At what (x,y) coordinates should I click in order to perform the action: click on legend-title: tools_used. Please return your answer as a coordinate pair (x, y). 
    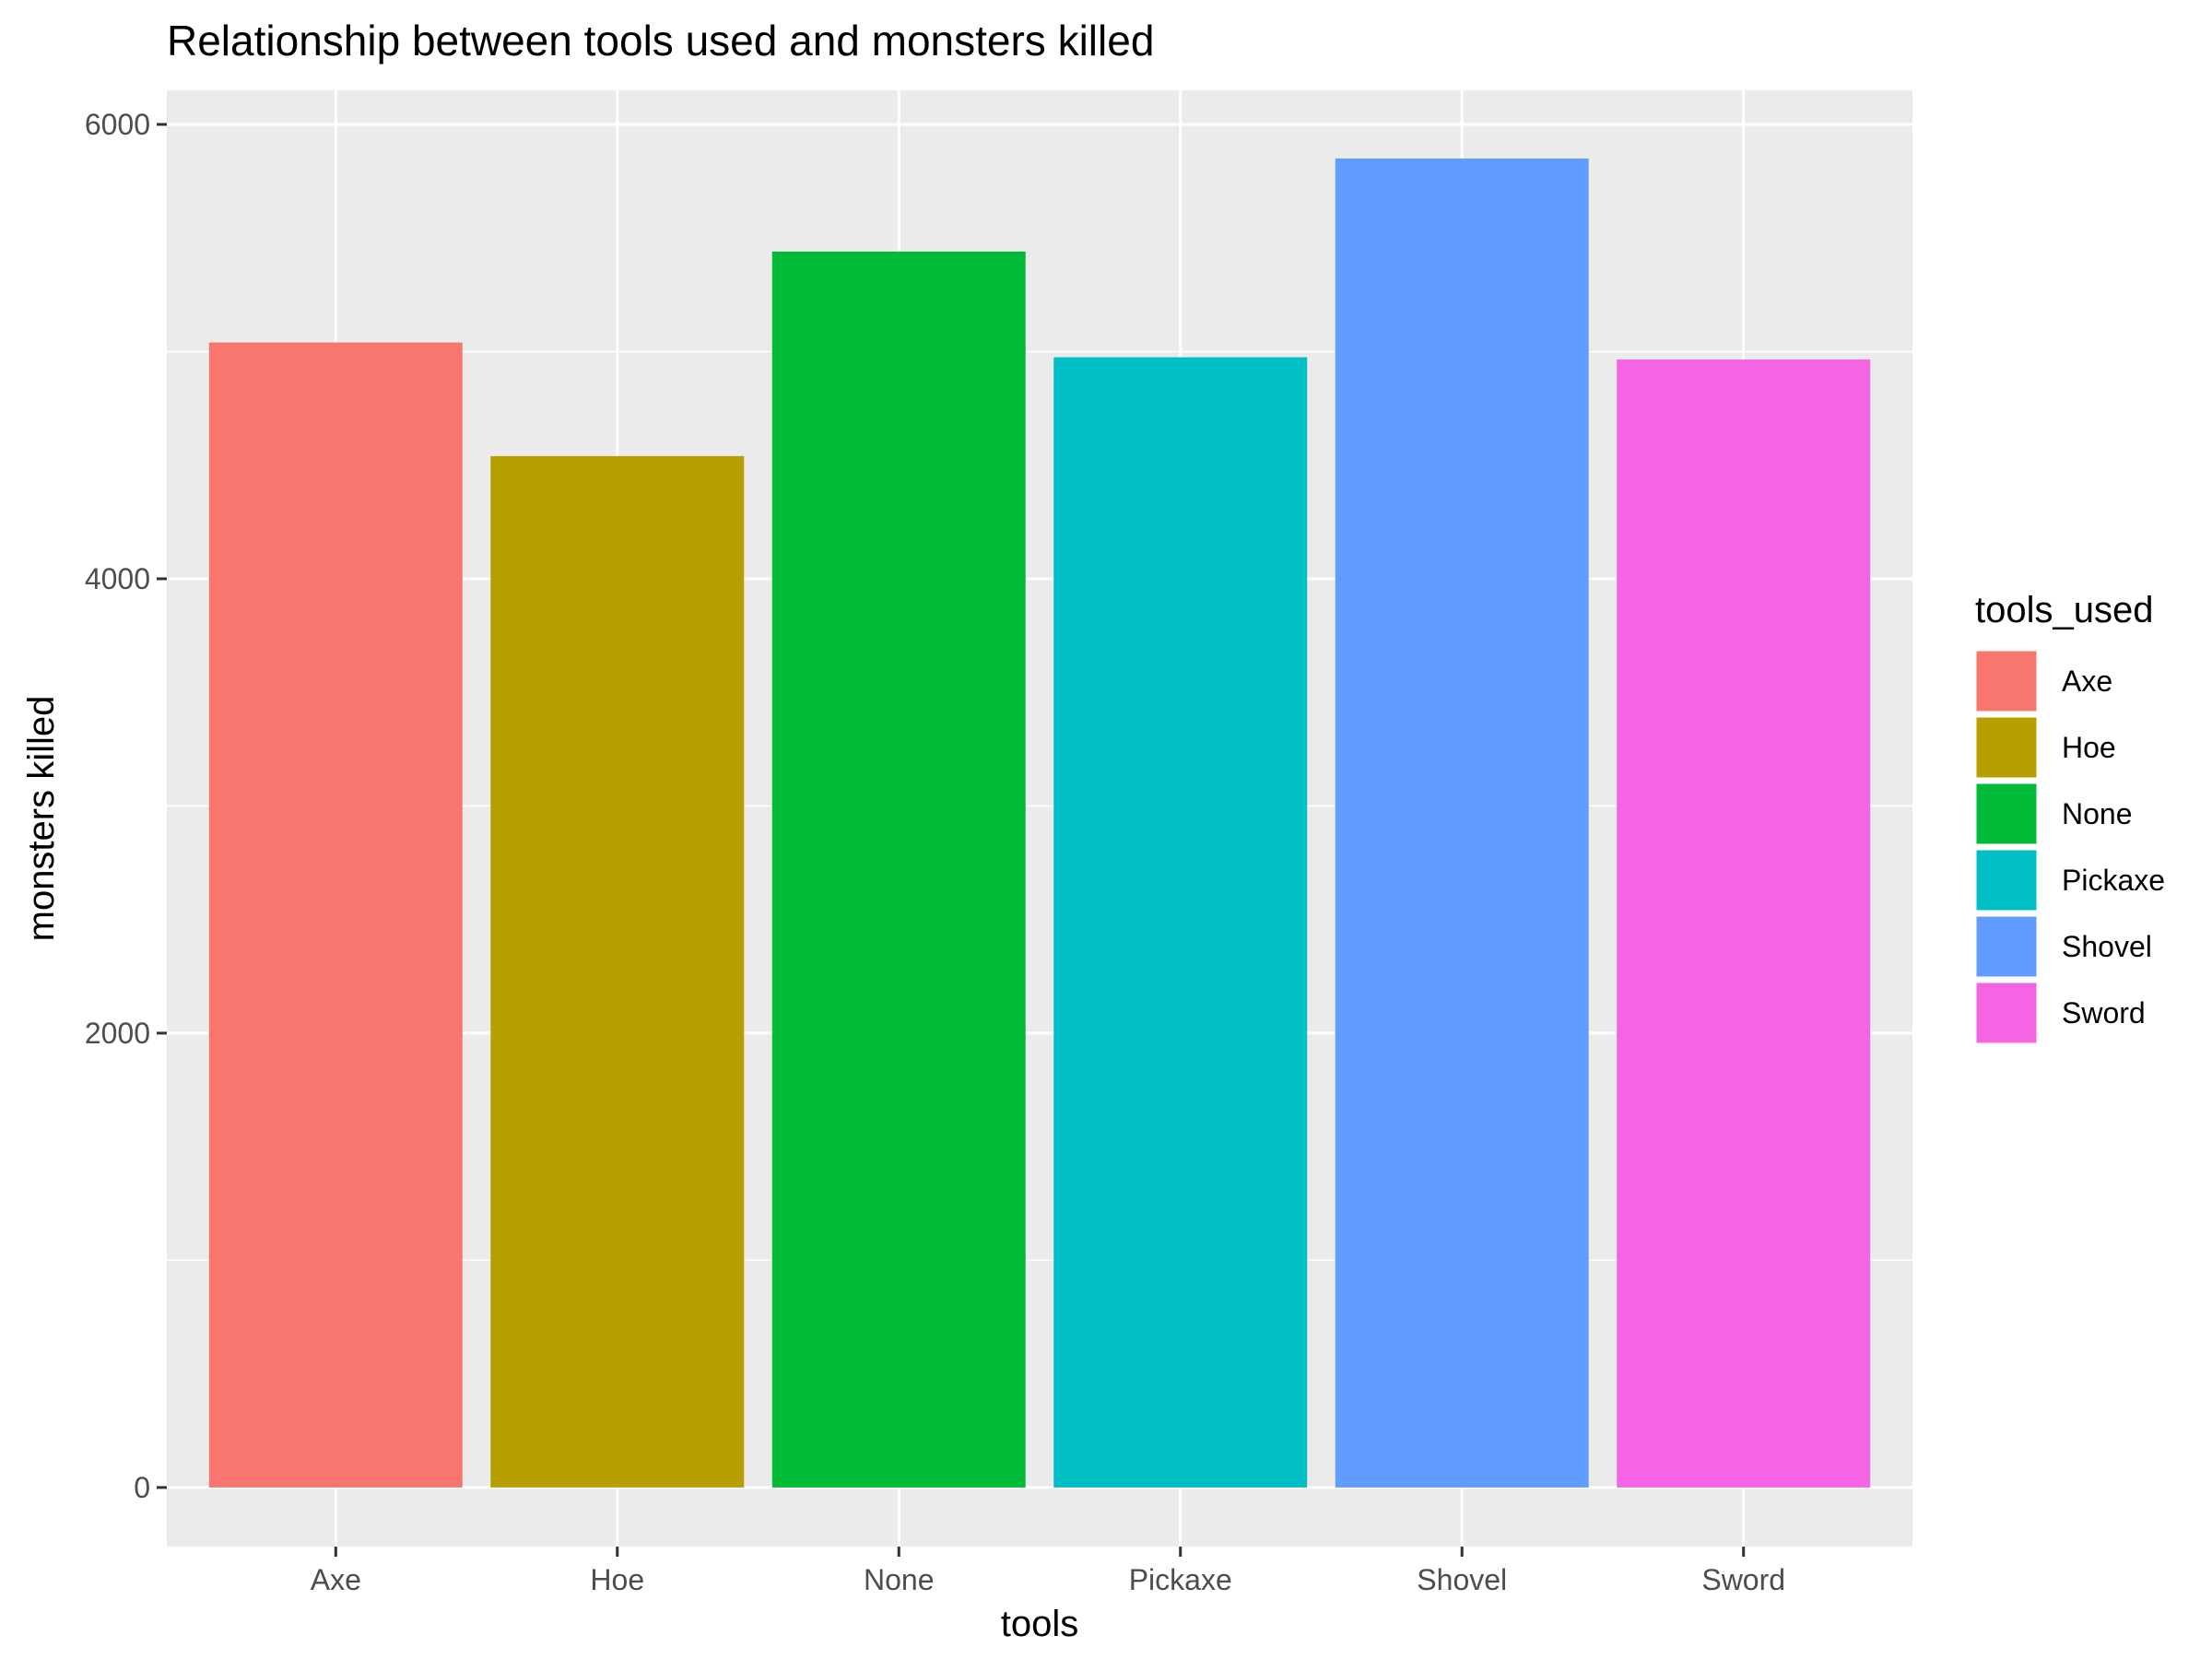
    Looking at the image, I should click on (2064, 610).